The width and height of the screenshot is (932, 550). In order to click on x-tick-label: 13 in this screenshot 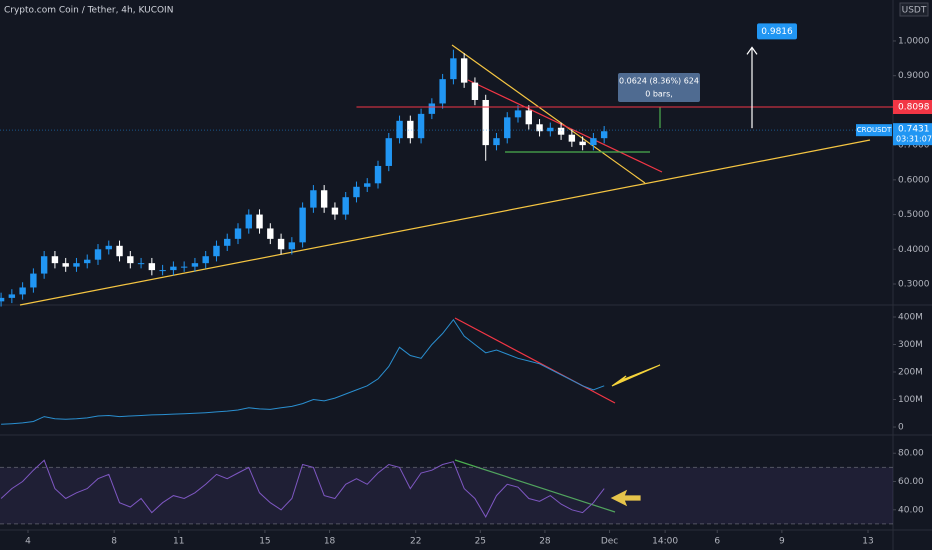, I will do `click(867, 542)`.